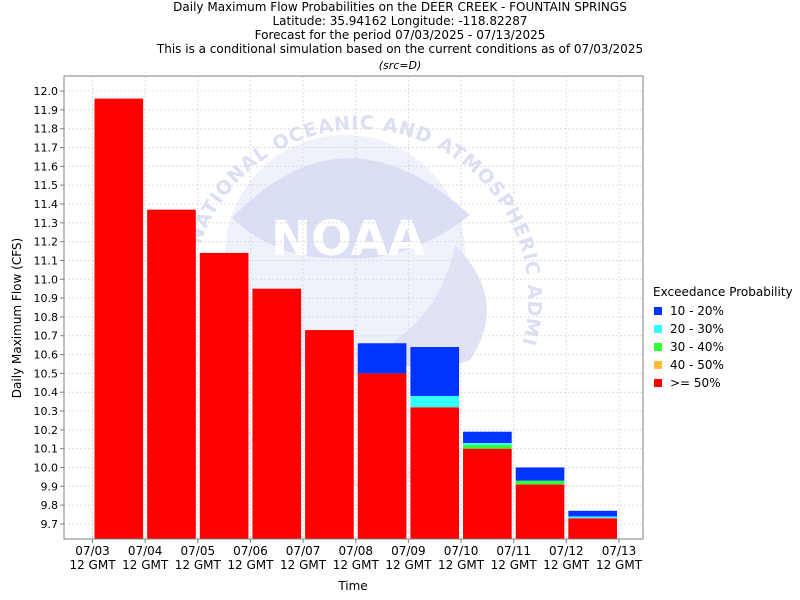 The width and height of the screenshot is (800, 600). What do you see at coordinates (697, 311) in the screenshot?
I see `legend-label-10-20: 10 - 20%` at bounding box center [697, 311].